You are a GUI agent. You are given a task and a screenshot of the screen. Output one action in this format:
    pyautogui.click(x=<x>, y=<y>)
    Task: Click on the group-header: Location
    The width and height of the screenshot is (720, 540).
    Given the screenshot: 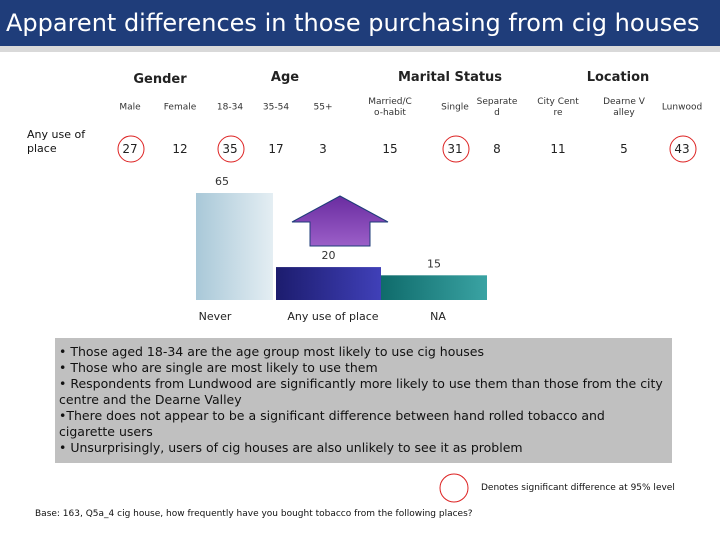 What is the action you would take?
    pyautogui.click(x=618, y=77)
    